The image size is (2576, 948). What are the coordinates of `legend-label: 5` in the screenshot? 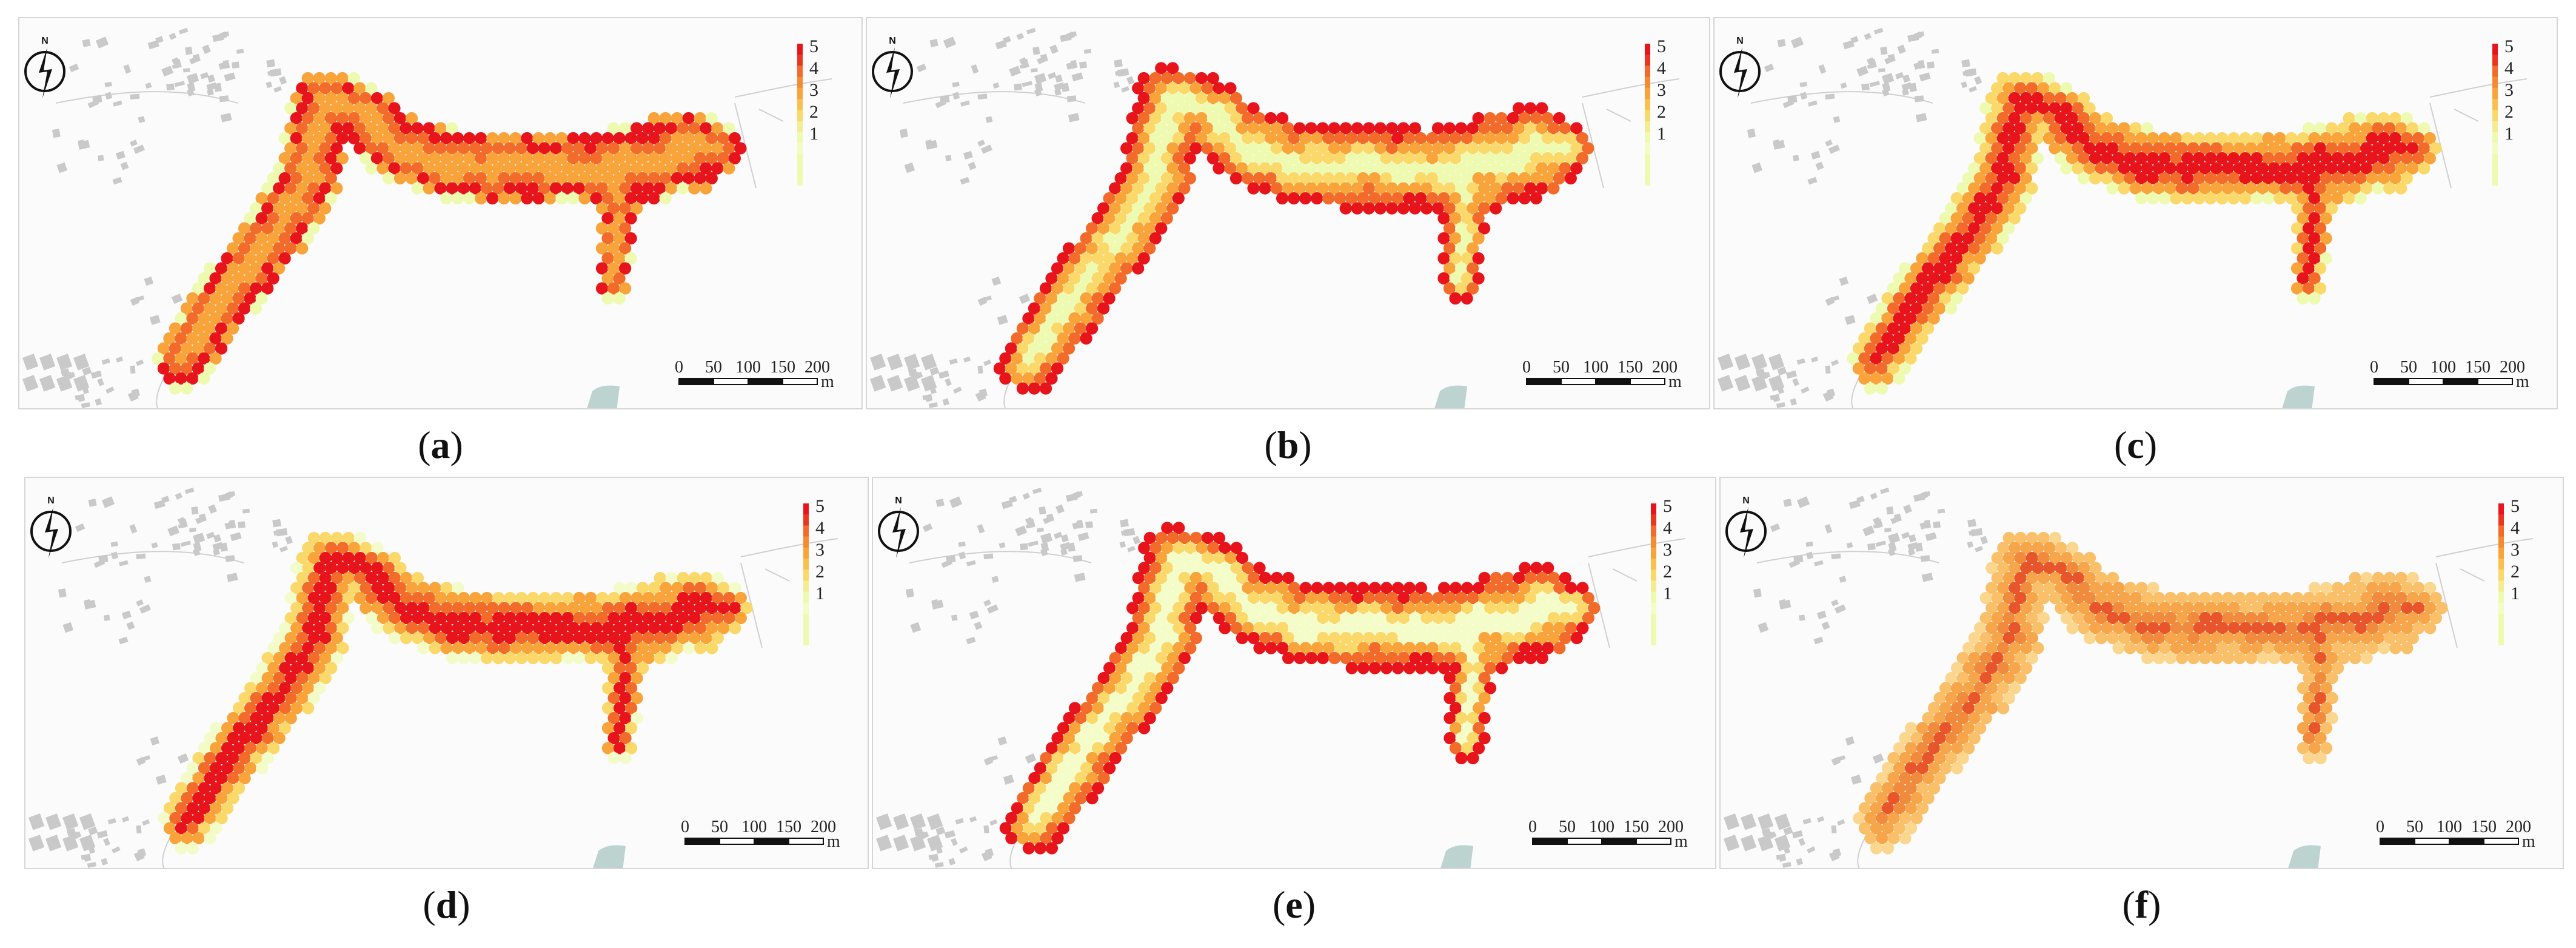 It's located at (1661, 46).